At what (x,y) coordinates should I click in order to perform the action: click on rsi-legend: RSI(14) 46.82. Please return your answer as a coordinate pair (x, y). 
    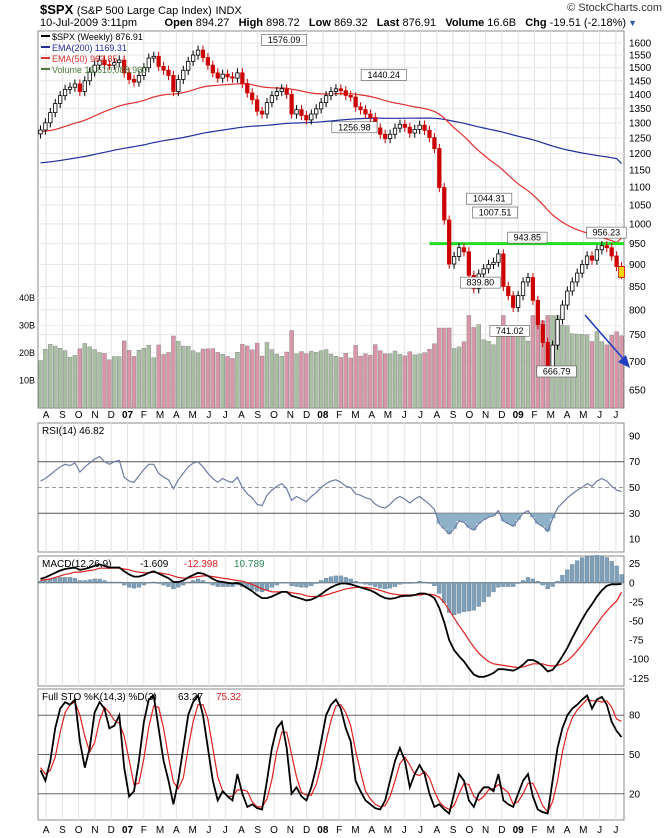
    Looking at the image, I should click on (73, 431).